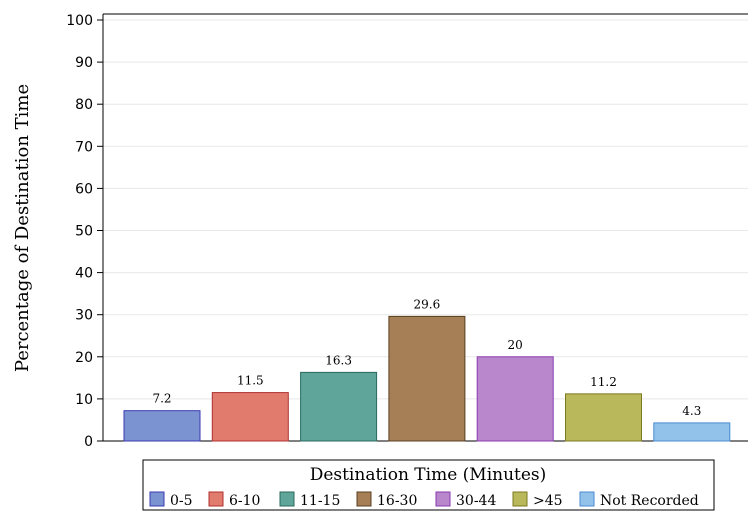 The width and height of the screenshot is (749, 511). I want to click on y-tick-label: 40, so click(84, 274).